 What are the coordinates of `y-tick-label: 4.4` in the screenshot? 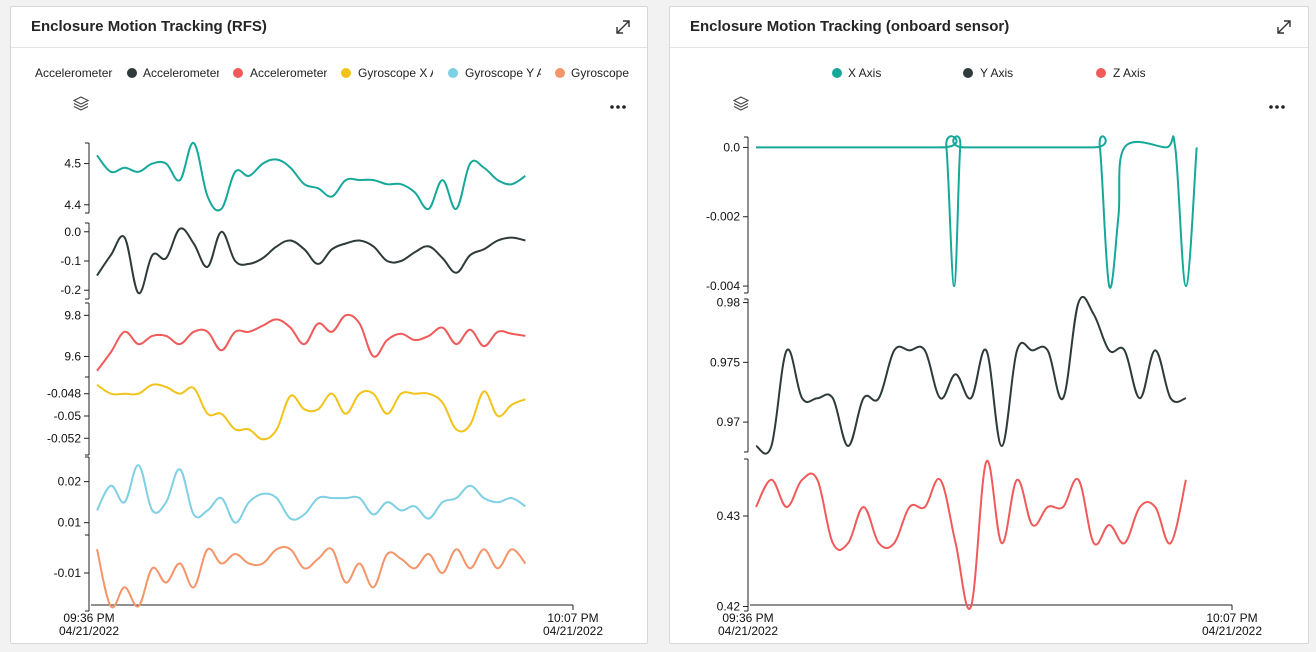 It's located at (72, 205).